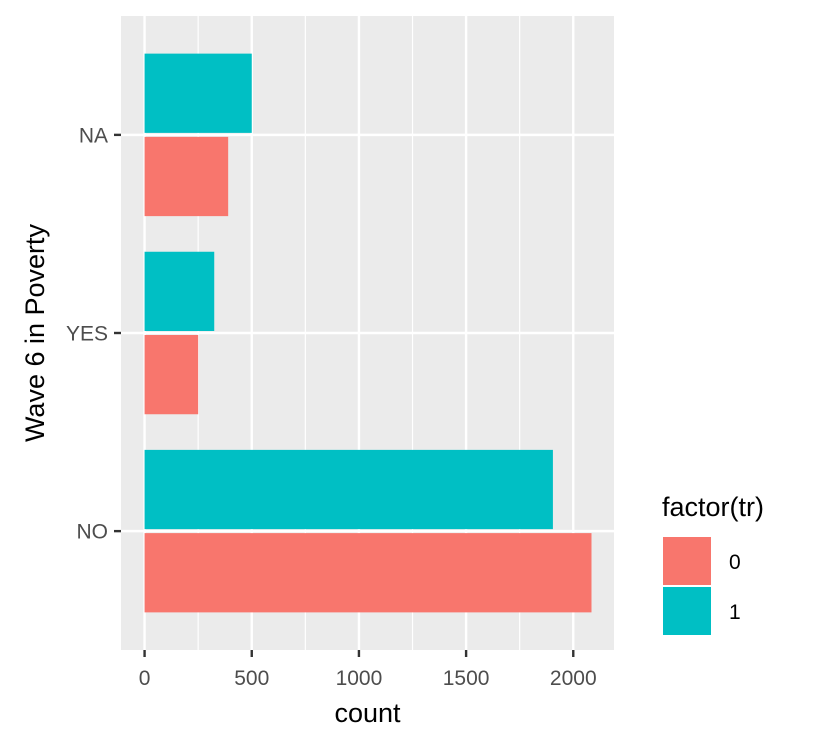 Image resolution: width=816 pixels, height=745 pixels. Describe the element at coordinates (713, 507) in the screenshot. I see `legend-title: factor(tr)` at that location.